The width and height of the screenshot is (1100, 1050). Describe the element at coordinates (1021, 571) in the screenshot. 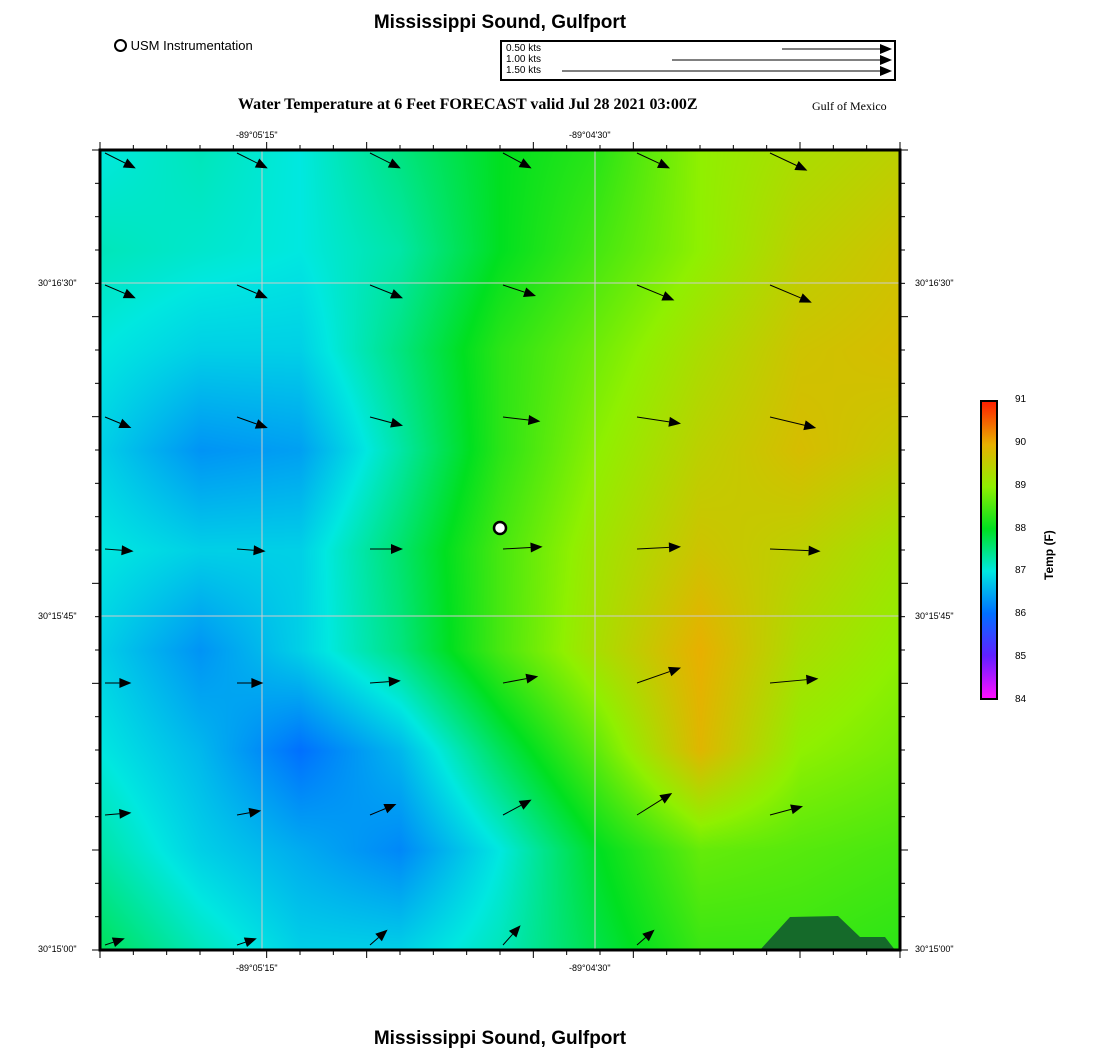

I see `colorbar-tick-label: 87` at that location.